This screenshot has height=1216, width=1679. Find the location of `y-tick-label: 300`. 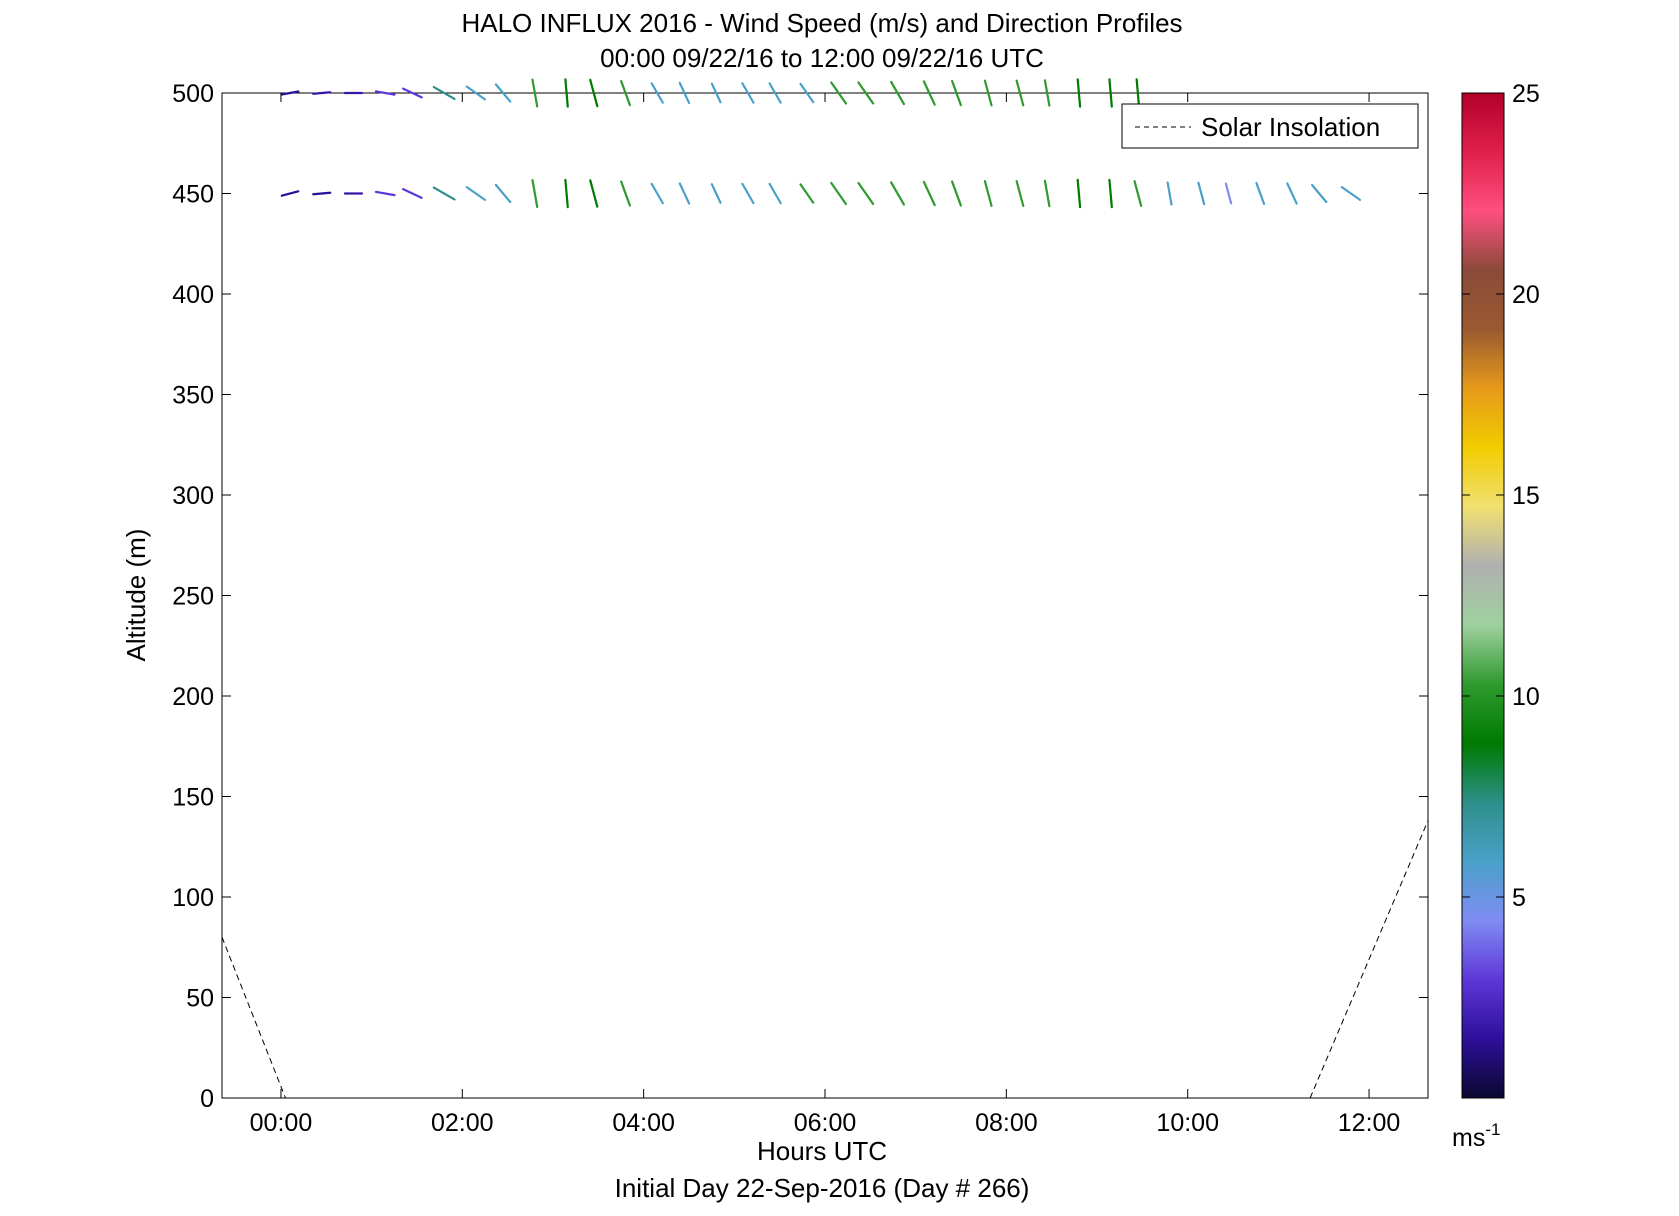

y-tick-label: 300 is located at coordinates (193, 496).